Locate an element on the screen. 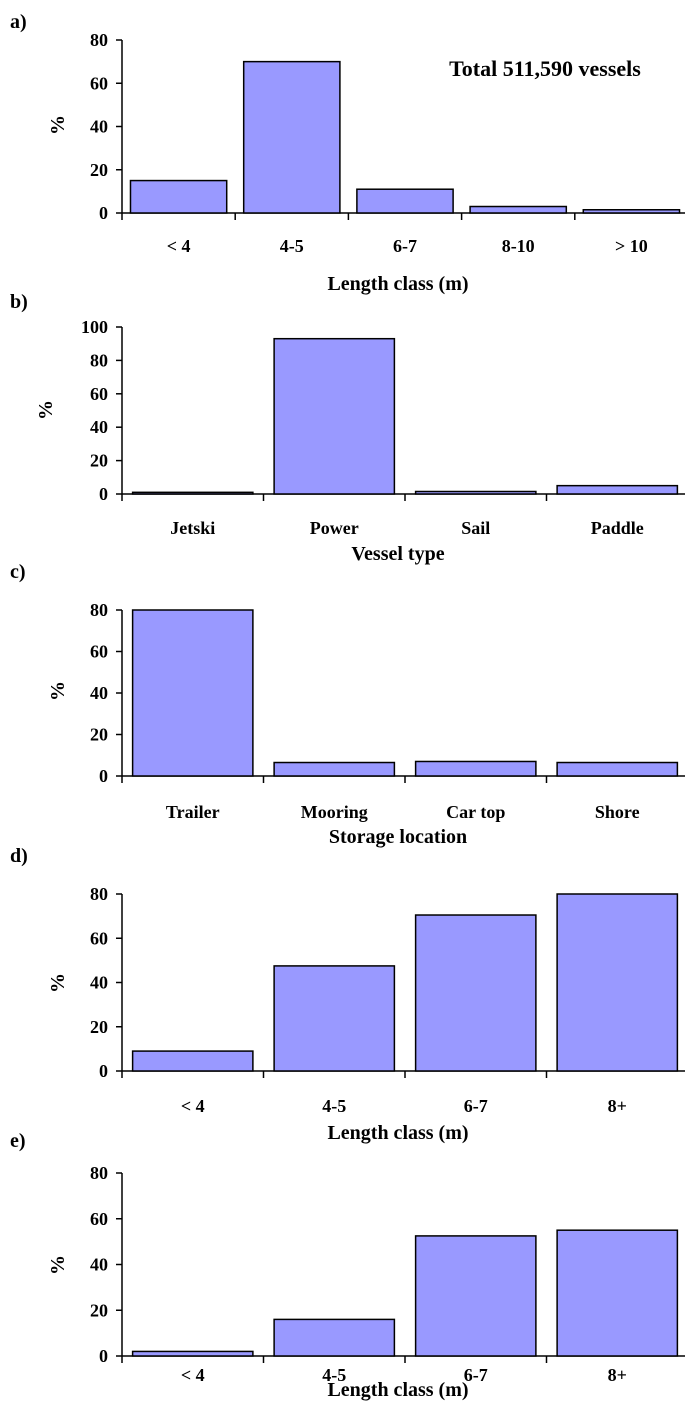  x-tick-label: > 10 is located at coordinates (631, 246).